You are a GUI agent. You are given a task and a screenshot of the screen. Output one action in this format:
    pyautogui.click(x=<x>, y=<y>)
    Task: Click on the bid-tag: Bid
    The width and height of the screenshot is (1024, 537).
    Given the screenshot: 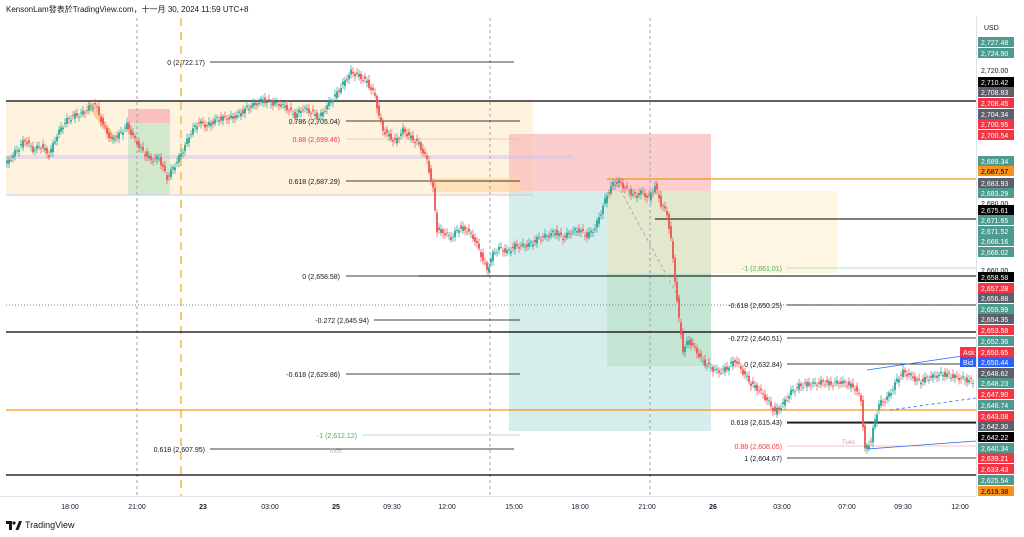 What is the action you would take?
    pyautogui.click(x=968, y=362)
    